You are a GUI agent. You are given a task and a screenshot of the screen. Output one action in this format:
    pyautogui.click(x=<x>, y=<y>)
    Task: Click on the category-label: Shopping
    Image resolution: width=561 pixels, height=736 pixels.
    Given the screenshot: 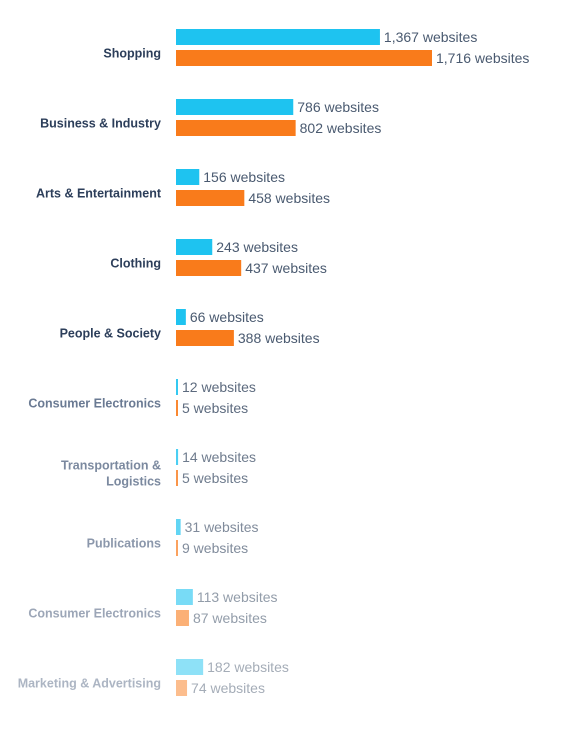 What is the action you would take?
    pyautogui.click(x=132, y=54)
    